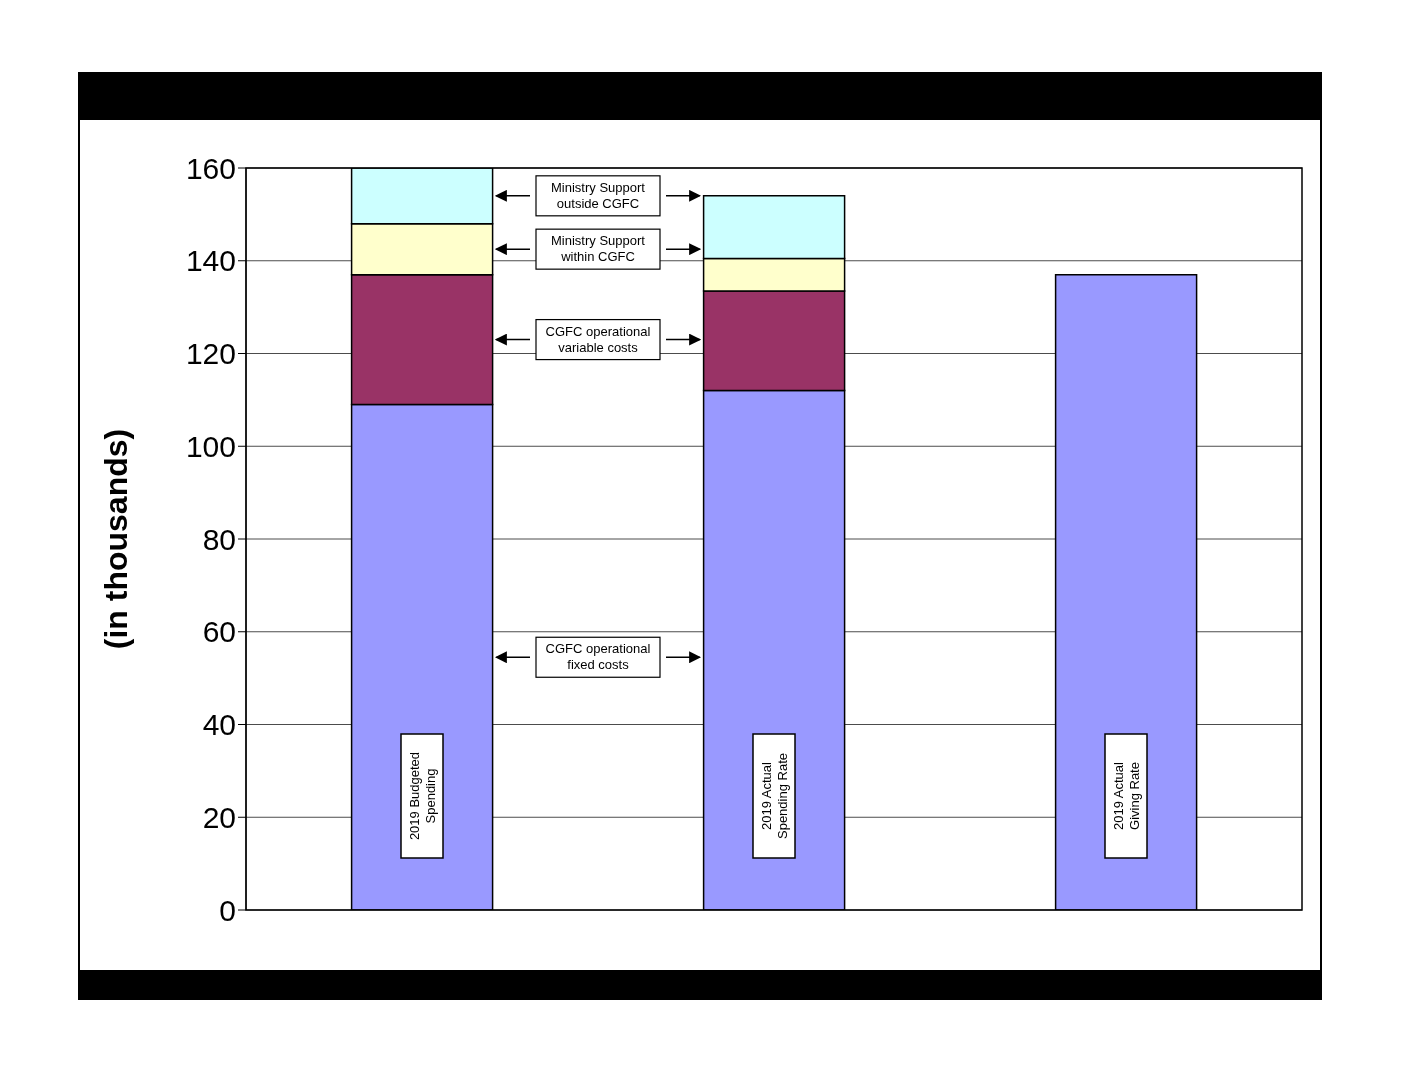  Describe the element at coordinates (598, 249) in the screenshot. I see `legend-label: Ministry Support within CGFC` at that location.